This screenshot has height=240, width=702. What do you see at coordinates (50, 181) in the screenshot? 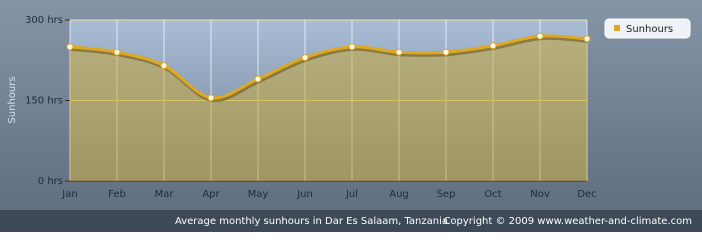
I see `y-tick-label: 0 hrs` at bounding box center [50, 181].